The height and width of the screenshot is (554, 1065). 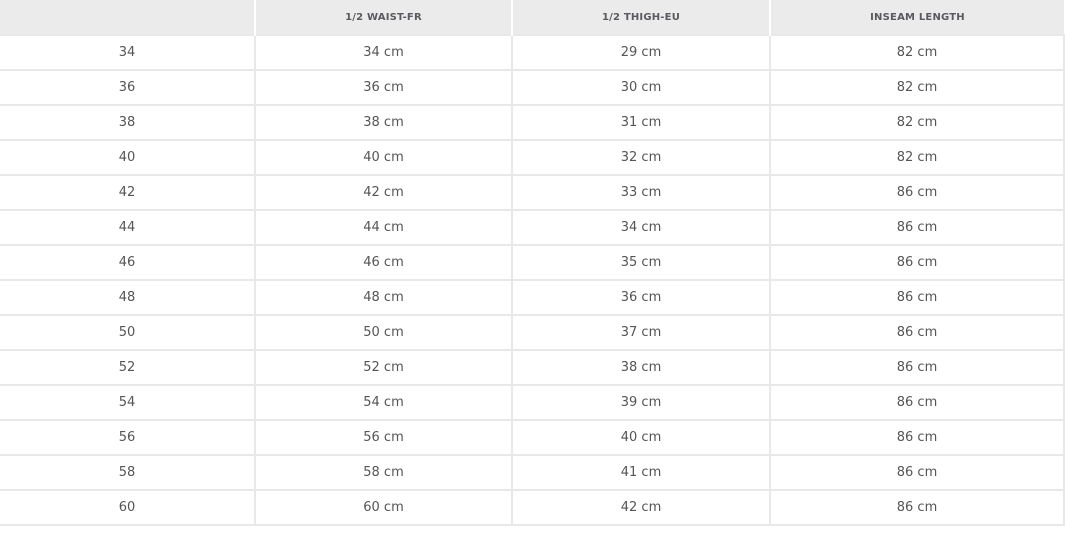 What do you see at coordinates (383, 297) in the screenshot?
I see `waist-cell: 48 cm` at bounding box center [383, 297].